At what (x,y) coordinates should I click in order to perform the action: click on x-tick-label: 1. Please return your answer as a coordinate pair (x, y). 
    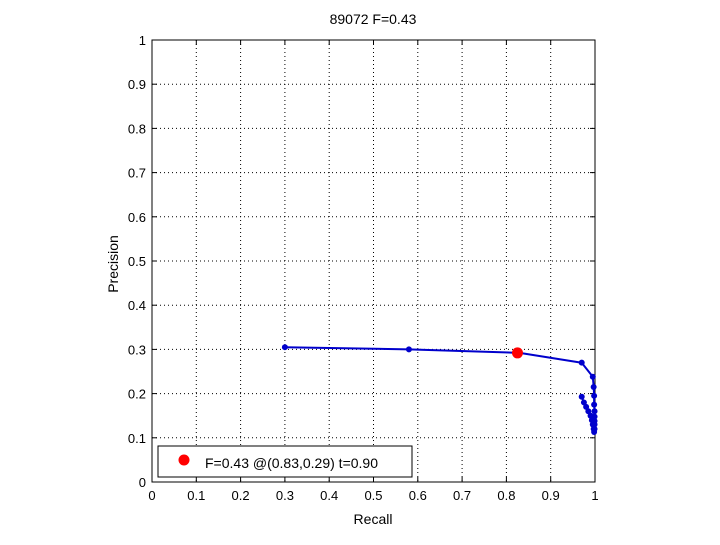
    Looking at the image, I should click on (594, 495).